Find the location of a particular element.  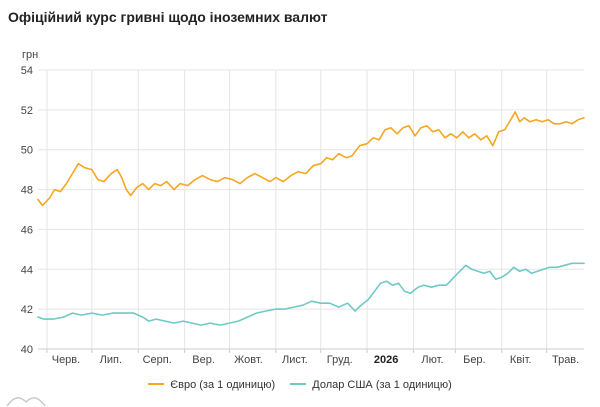

x-tick-label: Трав. is located at coordinates (565, 360).